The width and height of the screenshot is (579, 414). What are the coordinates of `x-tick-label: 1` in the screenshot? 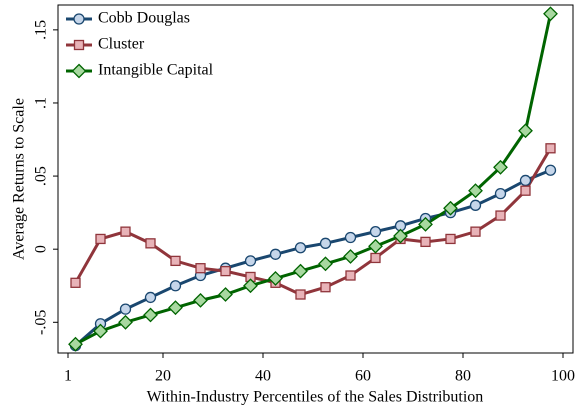 It's located at (68, 376).